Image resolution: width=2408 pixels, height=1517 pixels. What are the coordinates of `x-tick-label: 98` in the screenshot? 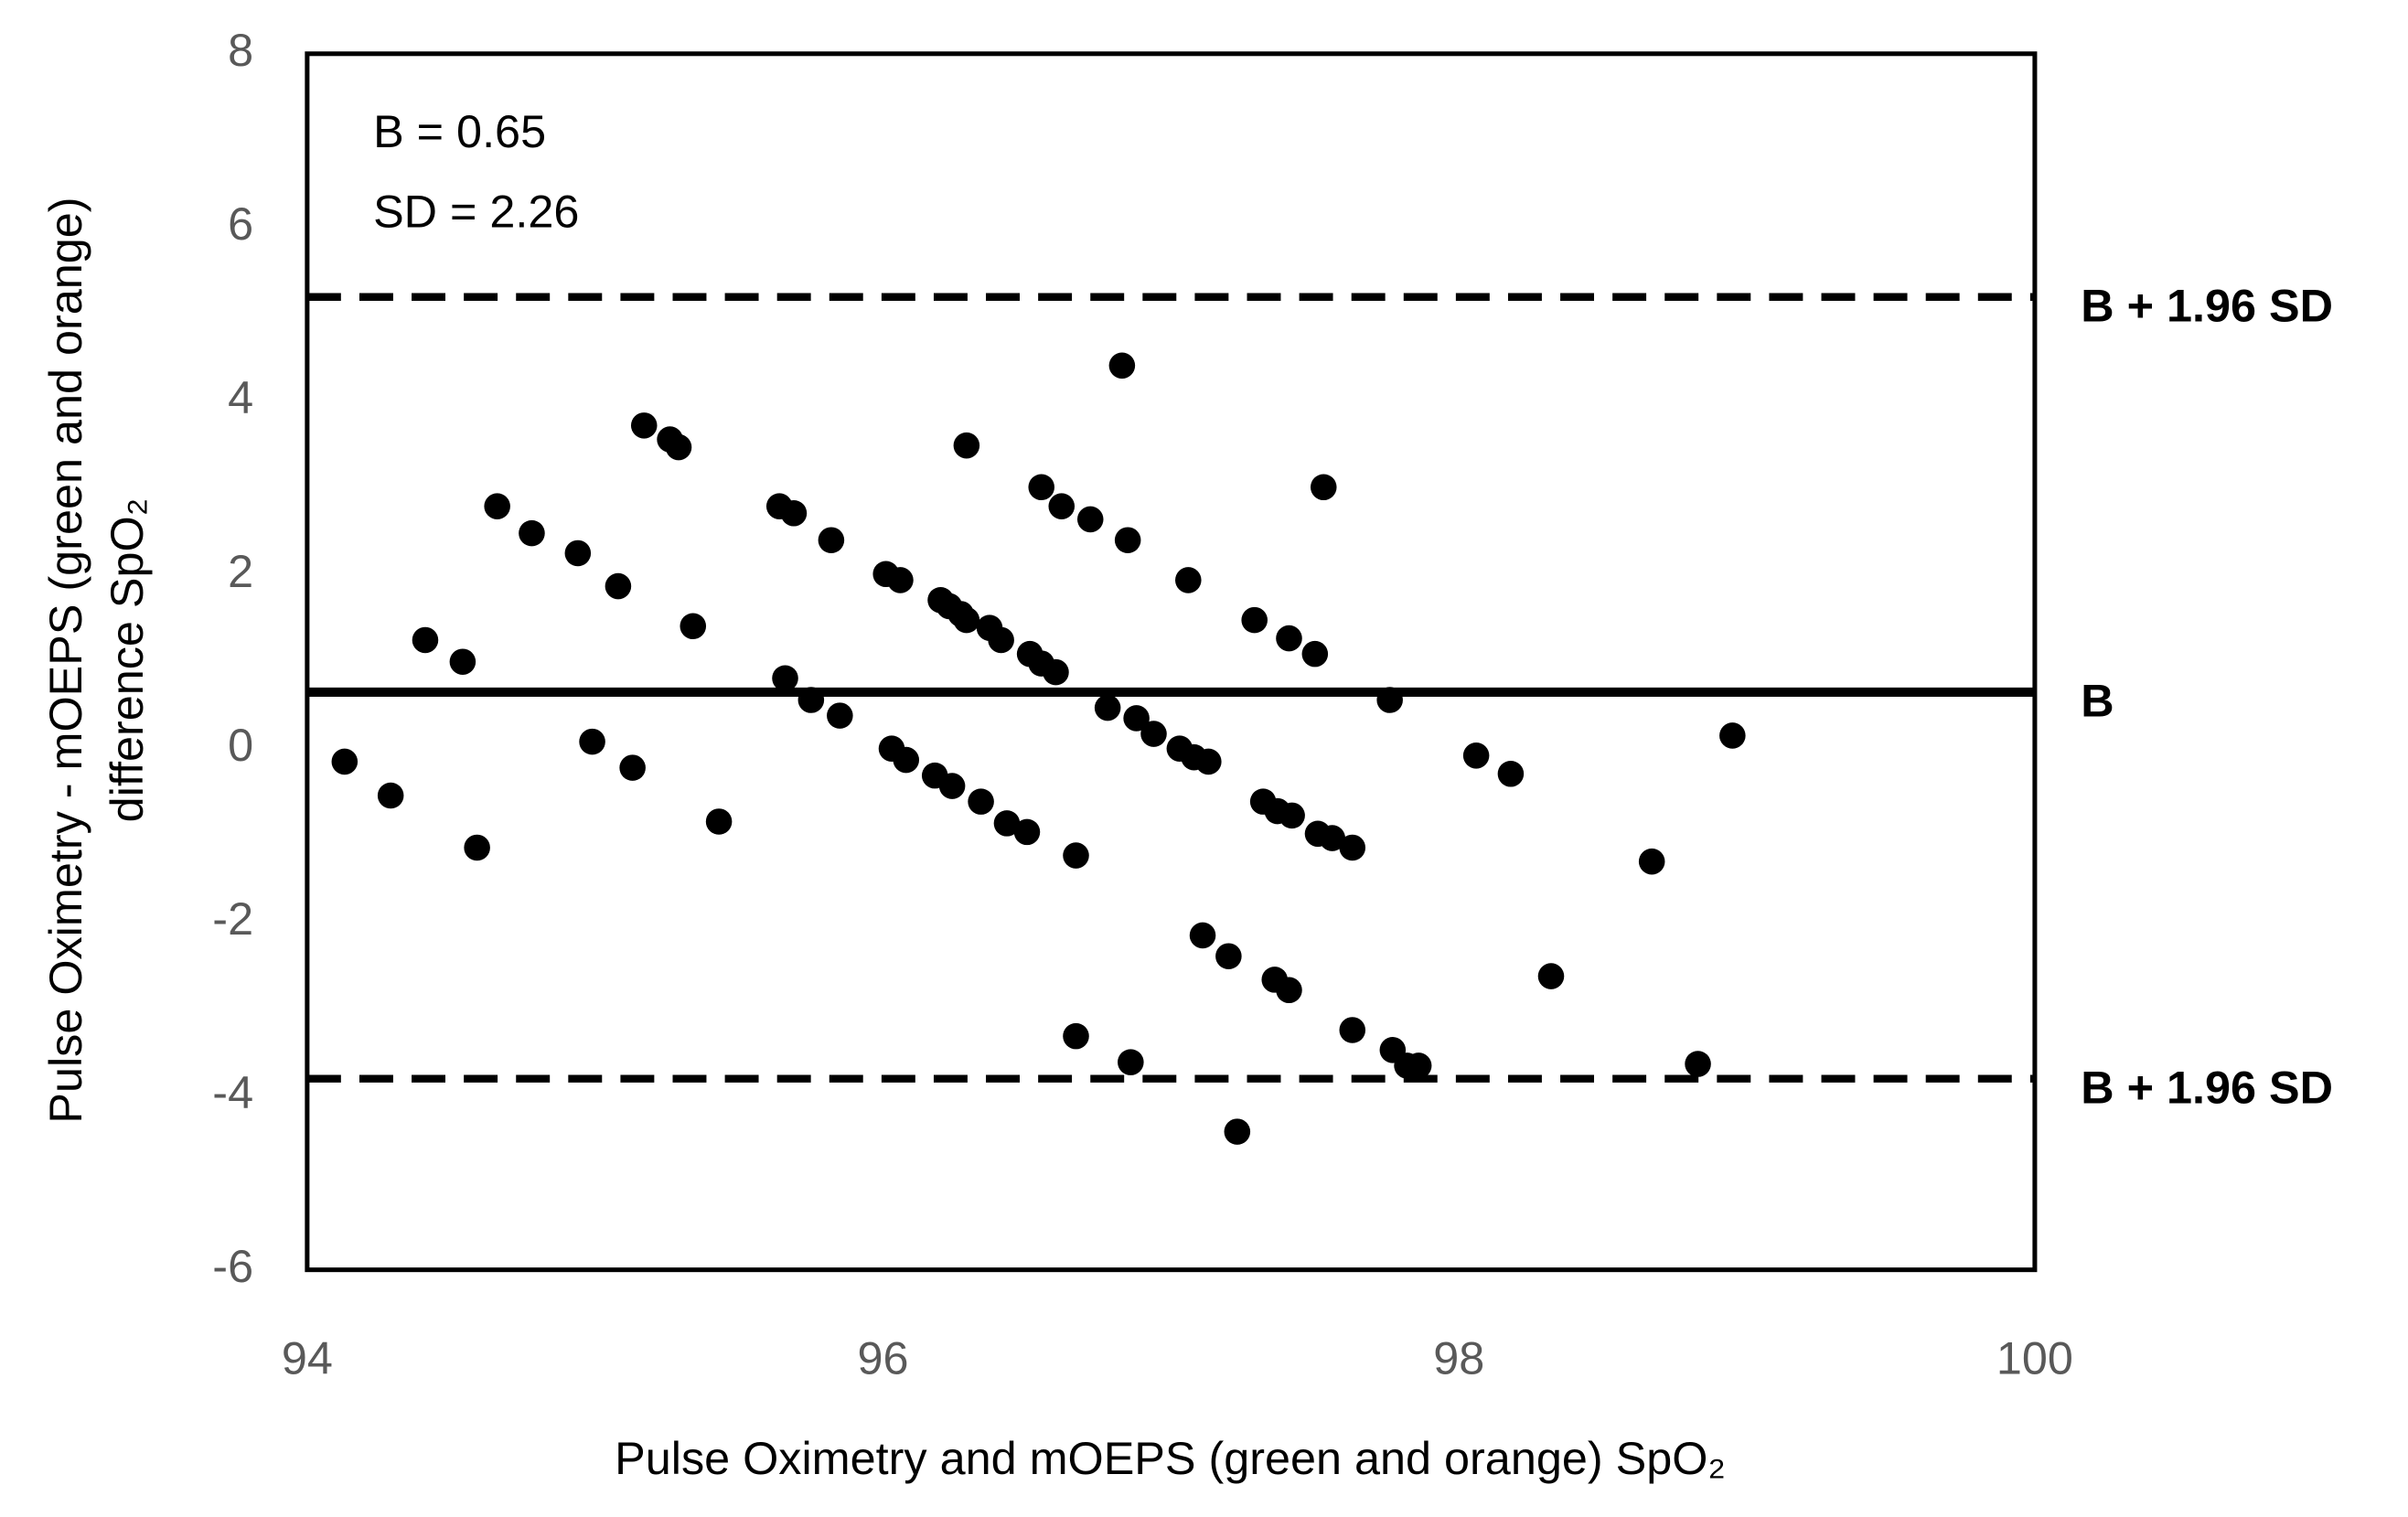 It's located at (1458, 1358).